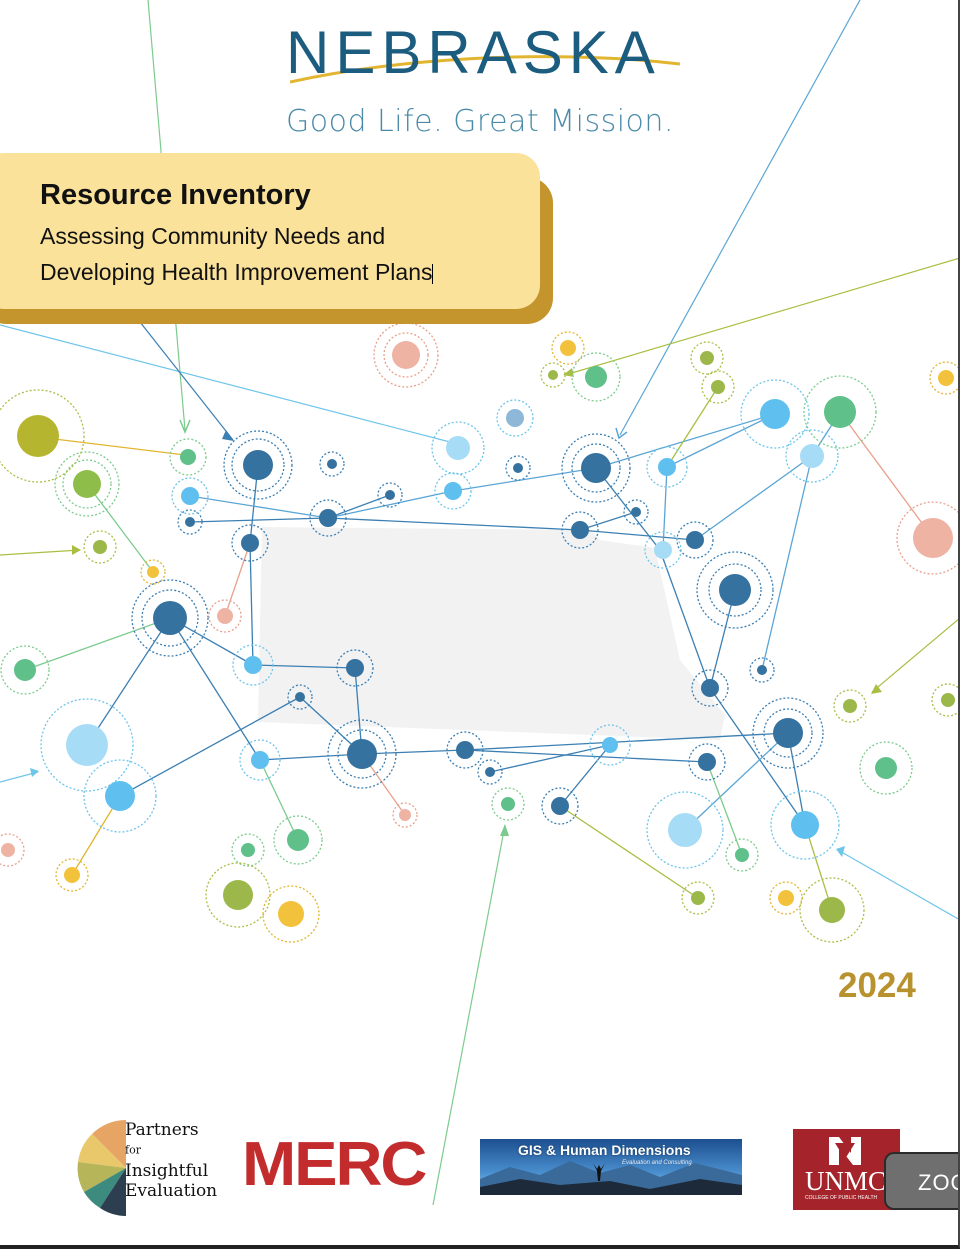 The width and height of the screenshot is (960, 1249). What do you see at coordinates (657, 1163) in the screenshot?
I see `gis-logo-subtitle: Evaluation and Consulting` at bounding box center [657, 1163].